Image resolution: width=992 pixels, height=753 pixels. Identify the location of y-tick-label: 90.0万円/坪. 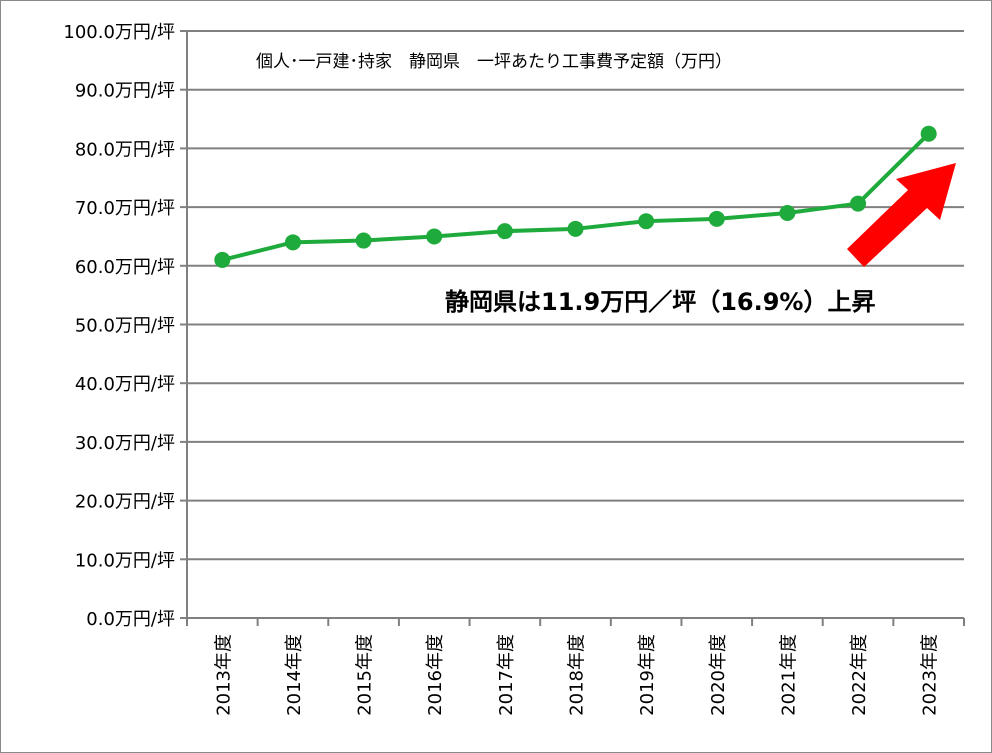
(125, 91).